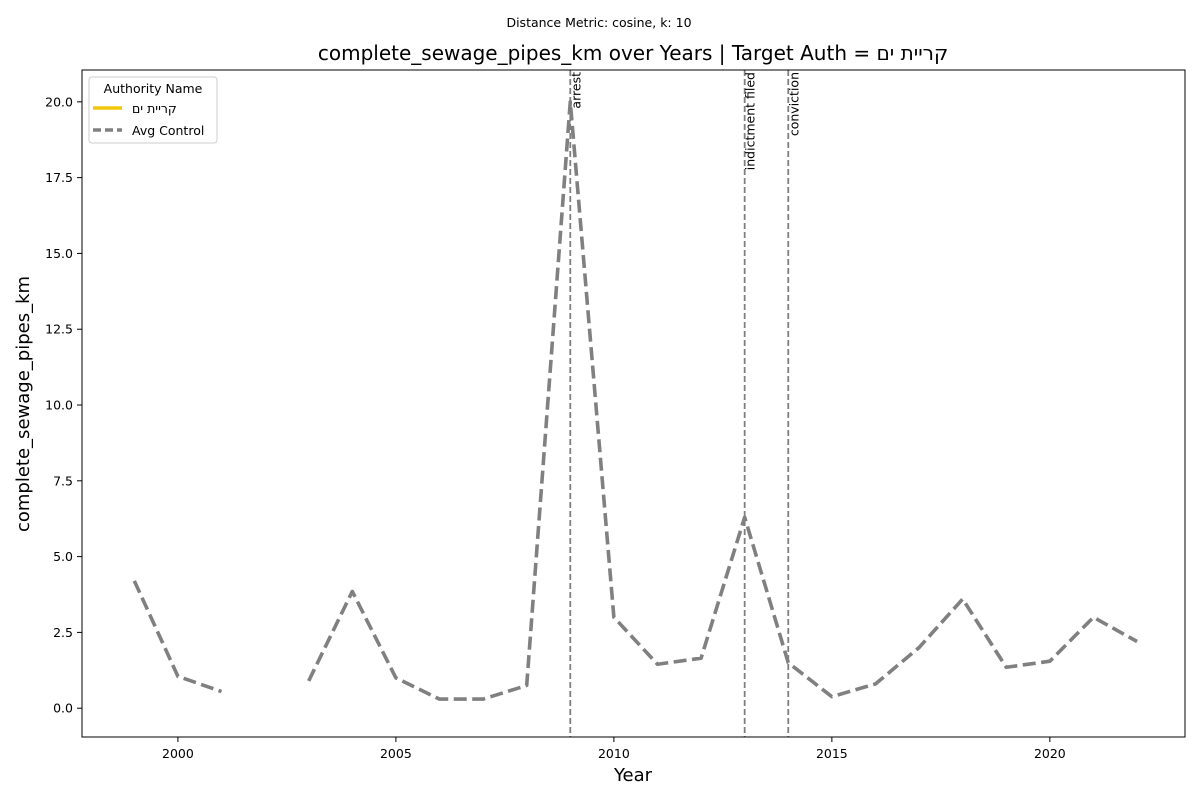 The width and height of the screenshot is (1200, 800). I want to click on legend-label-avg-control: Avg Control, so click(168, 130).